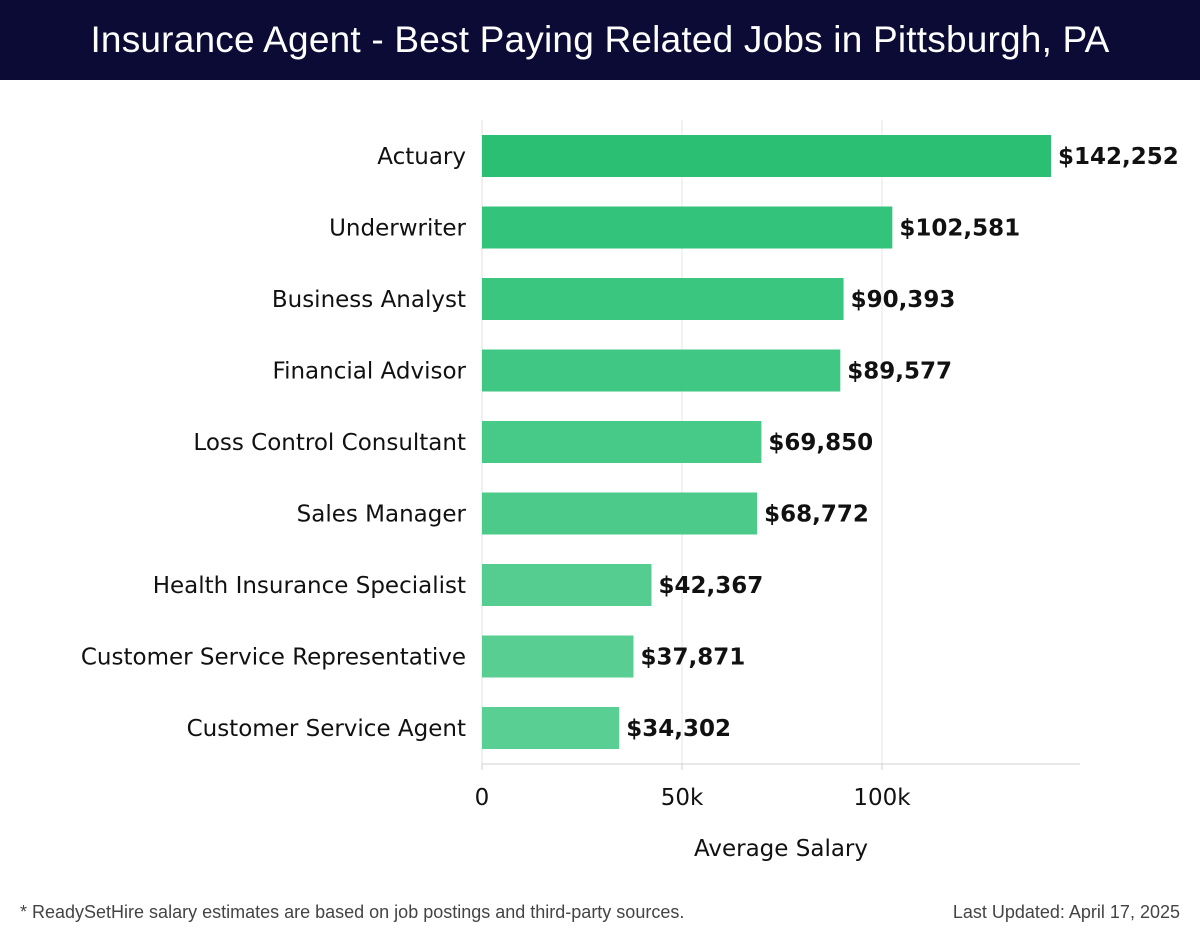 This screenshot has width=1200, height=940. I want to click on category-label: Underwriter, so click(397, 229).